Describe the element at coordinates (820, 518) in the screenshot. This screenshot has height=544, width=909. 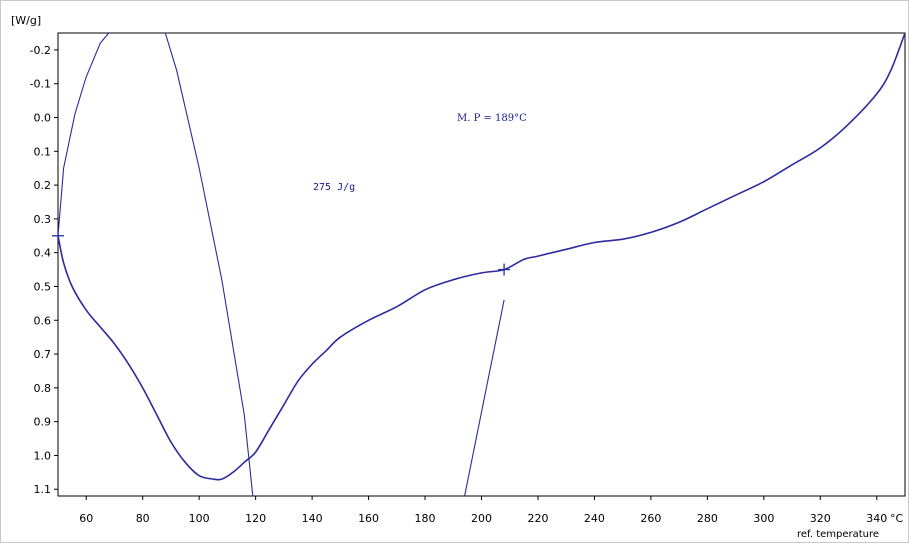
I see `x-tick-label: 320` at that location.